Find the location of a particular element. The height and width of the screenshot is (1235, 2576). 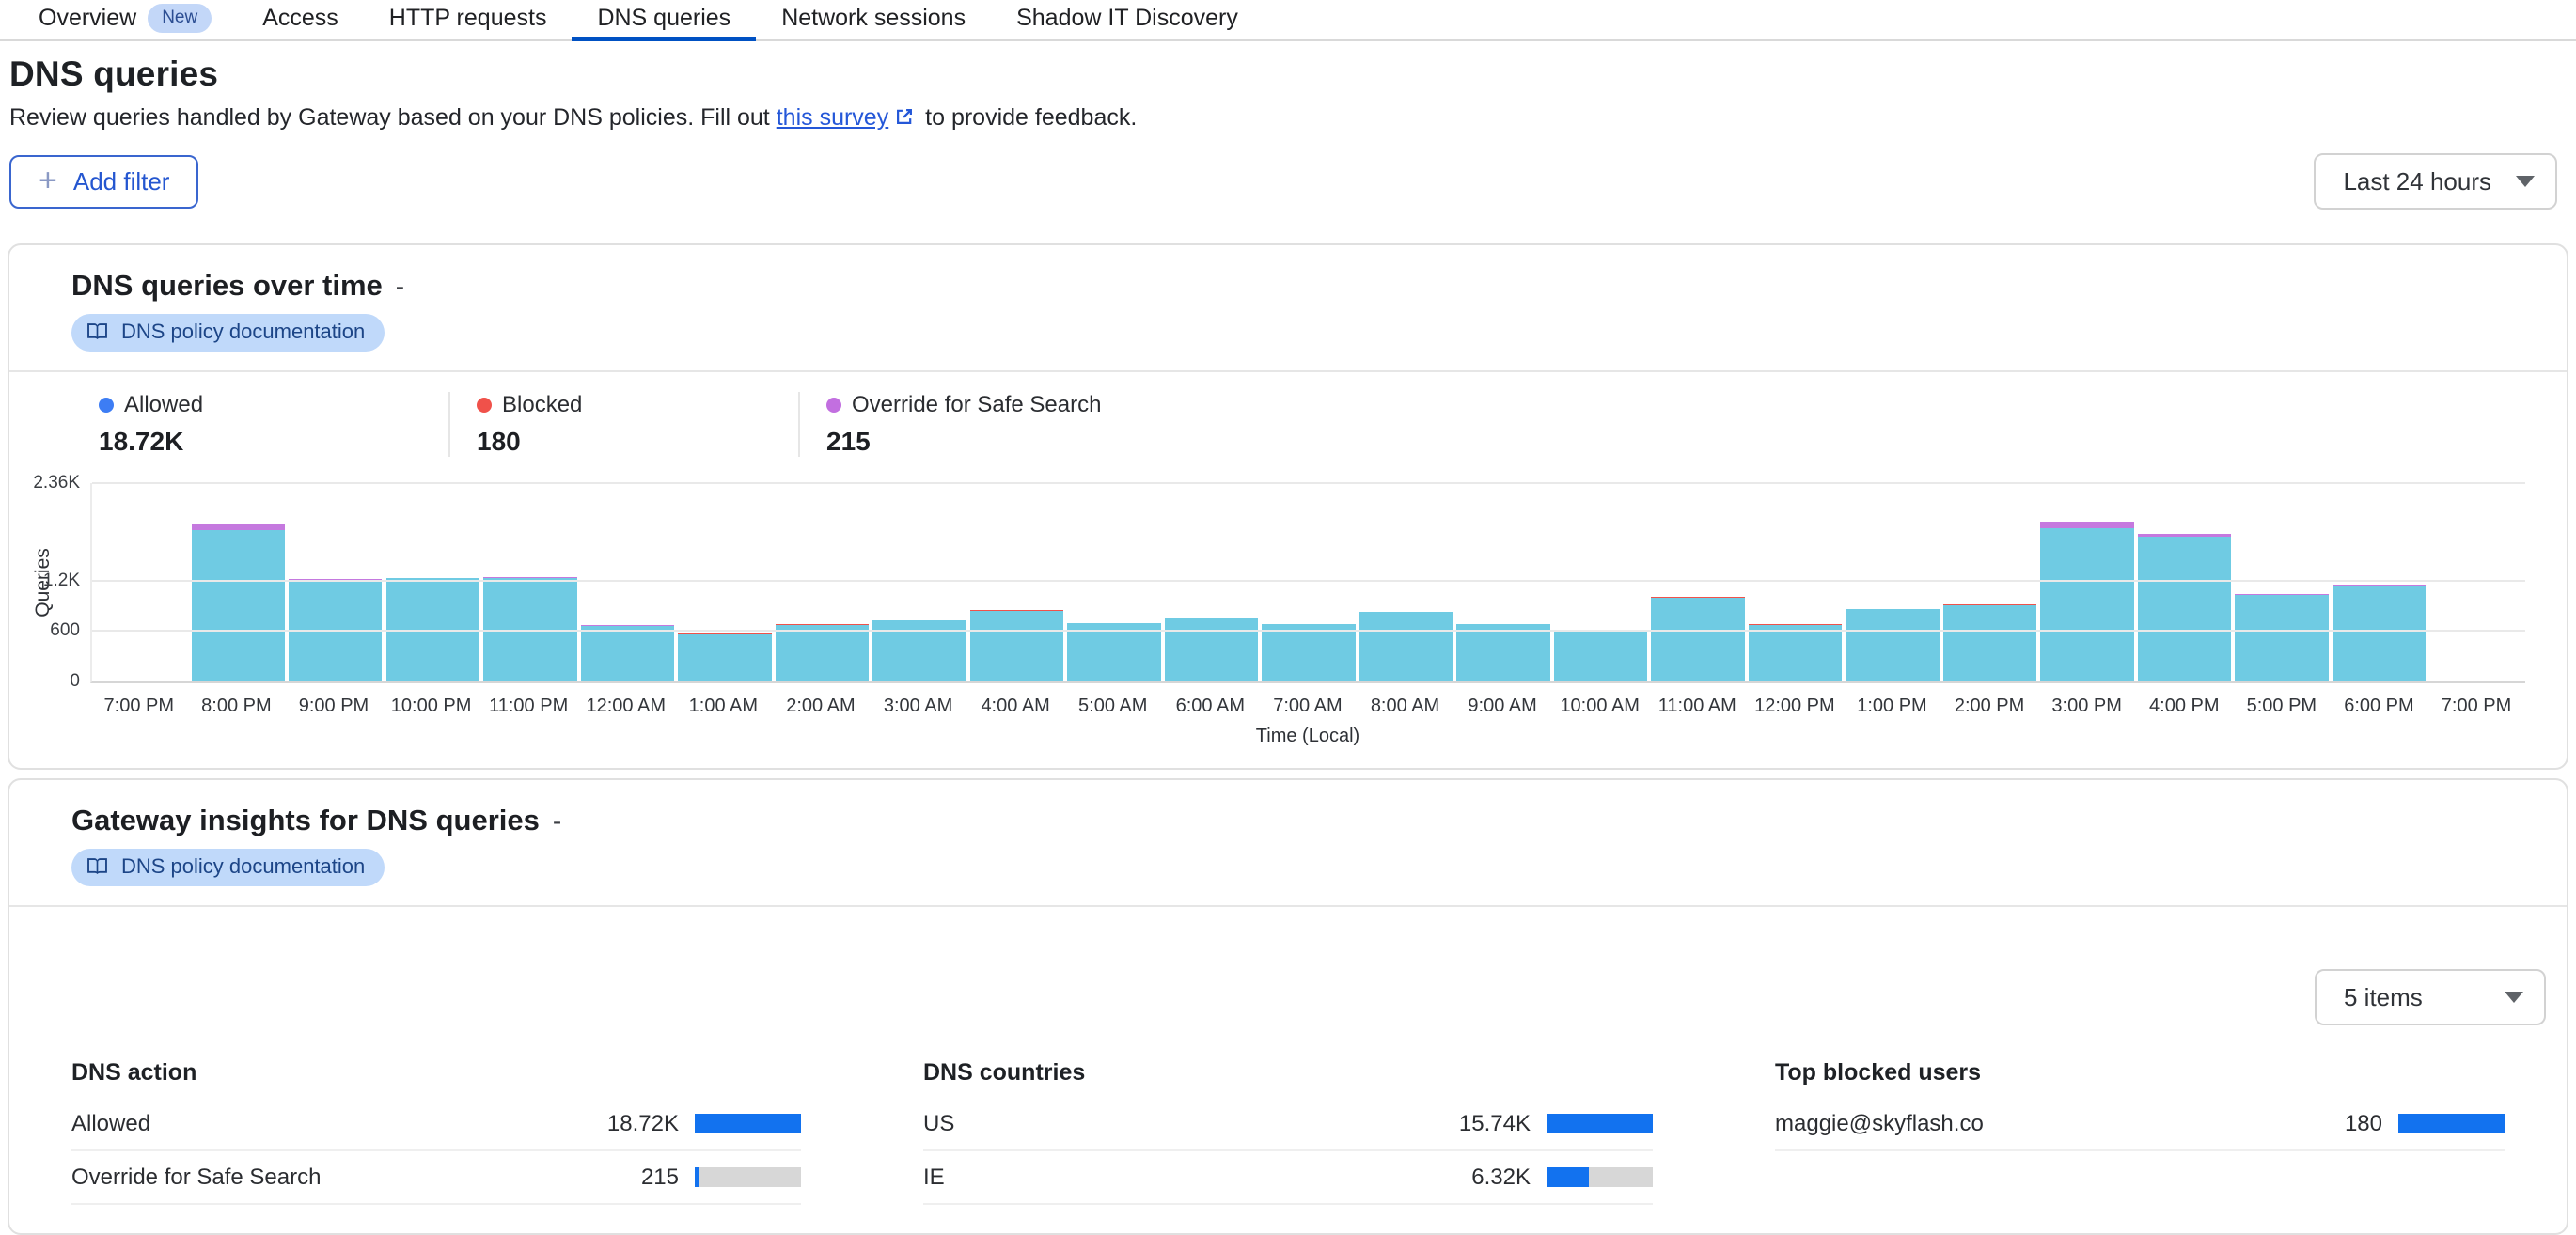

time-range-select: Last 24 hours is located at coordinates (2436, 181).